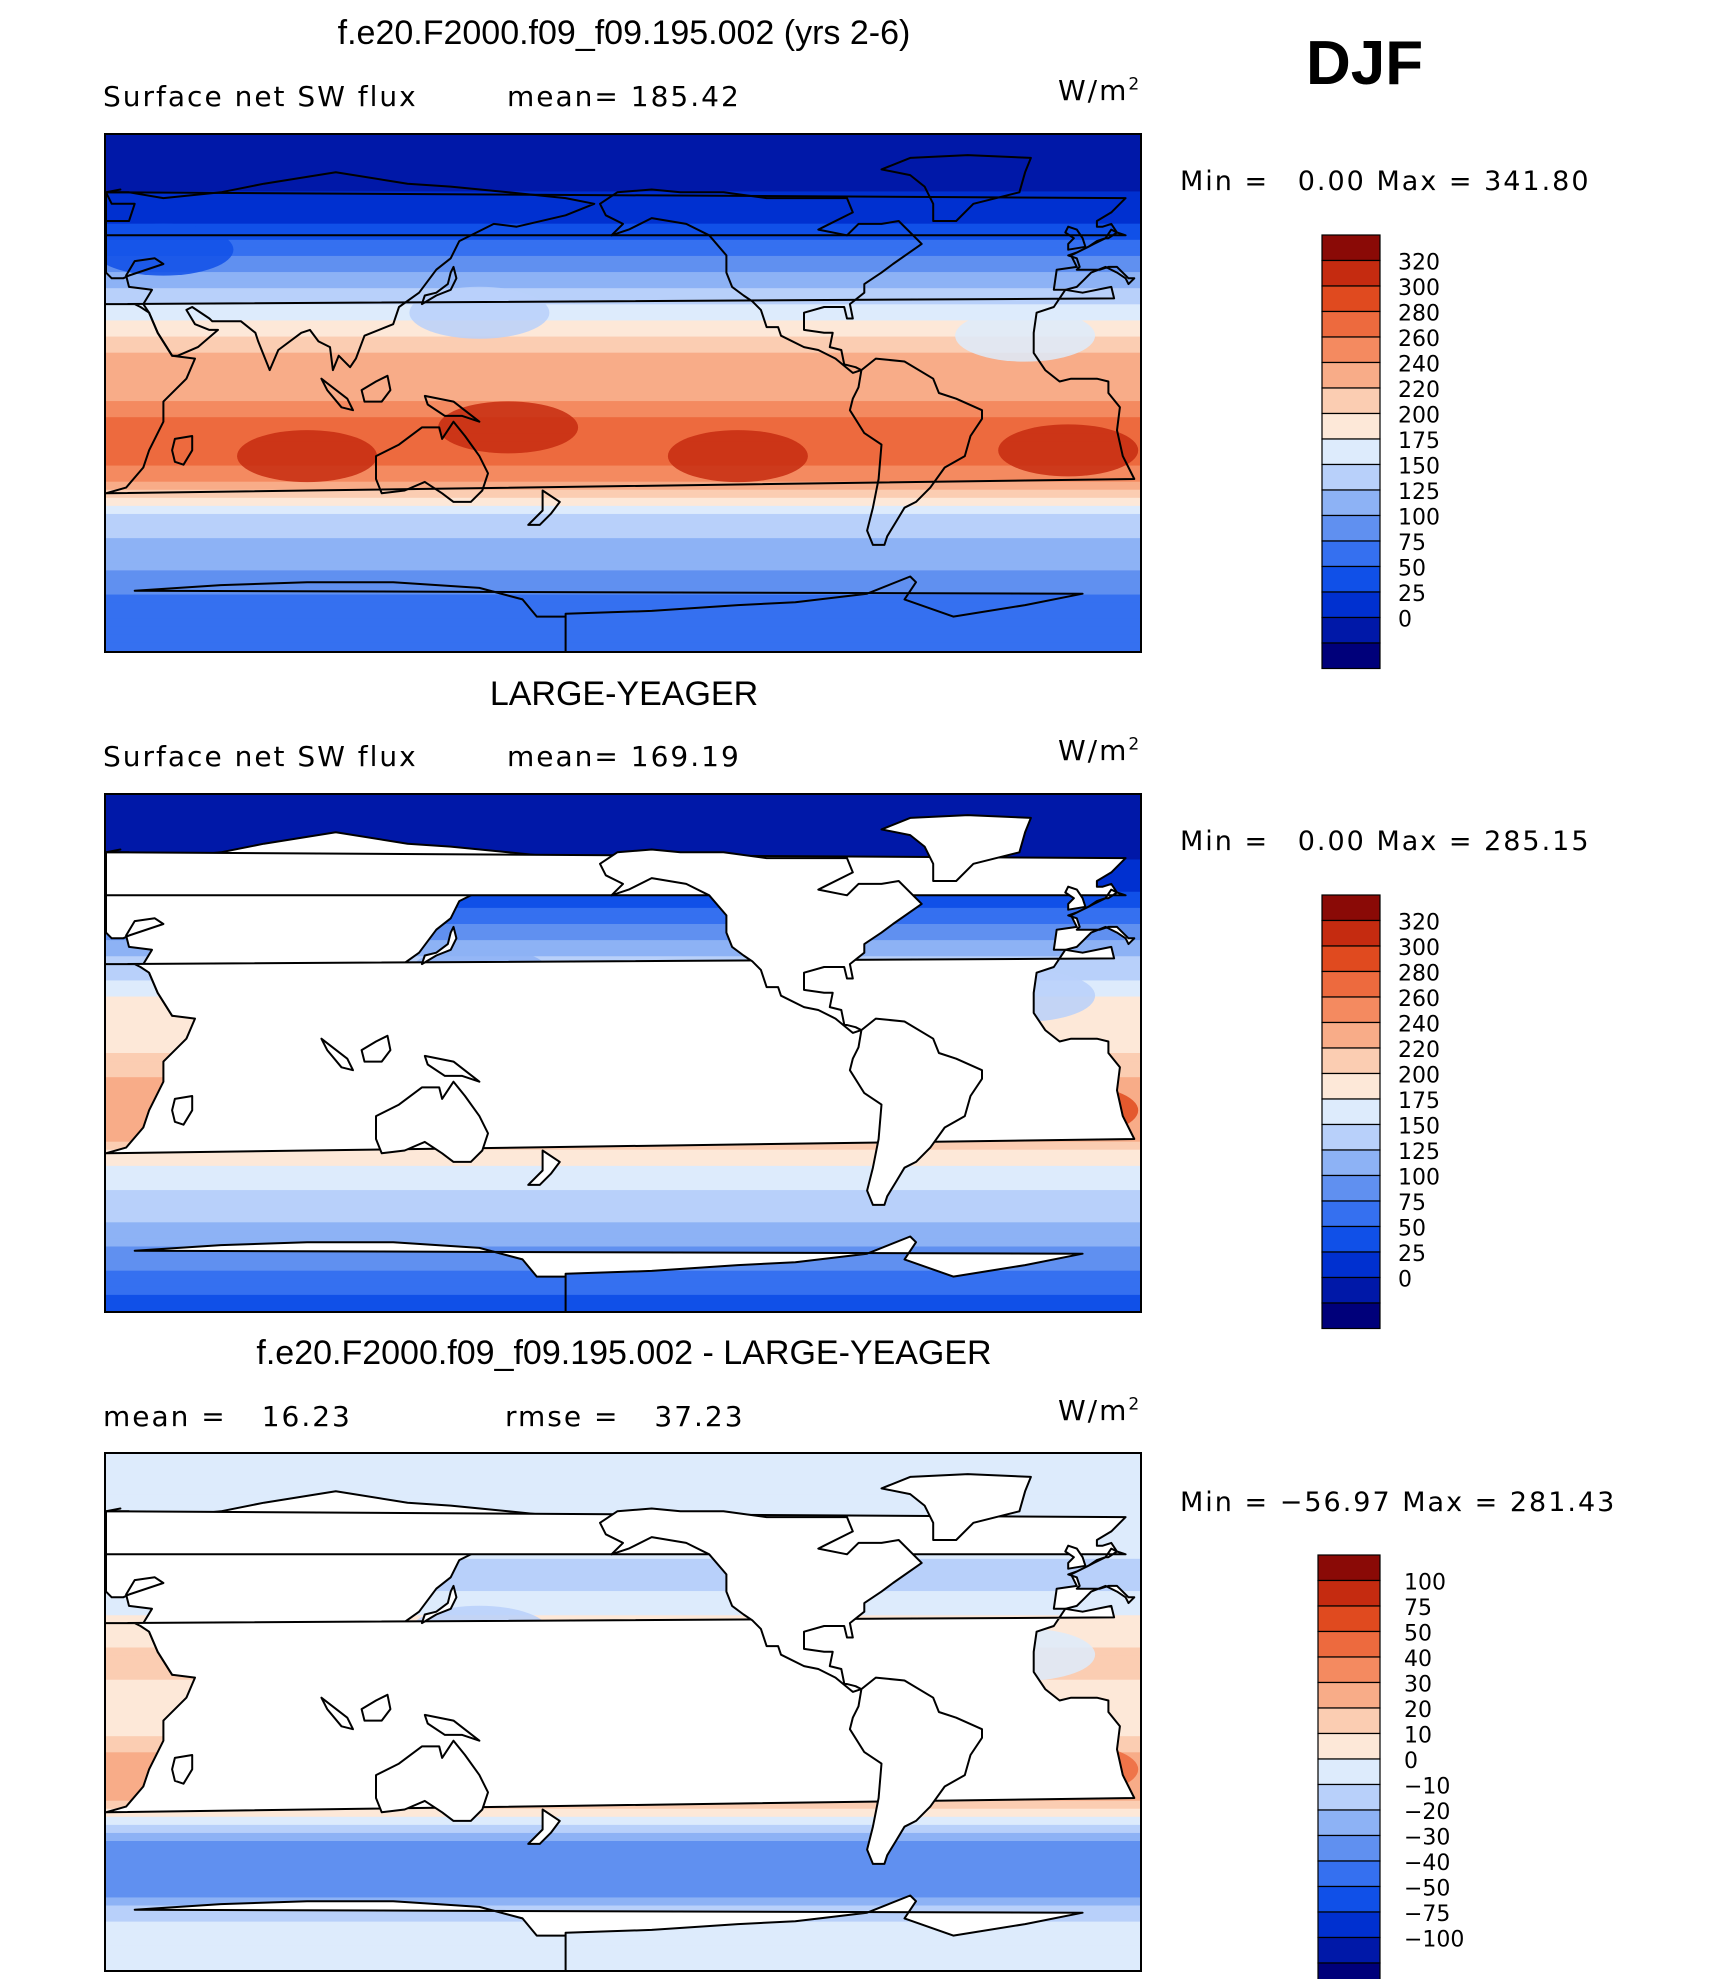 This screenshot has height=1979, width=1710. Describe the element at coordinates (915, 1111) in the screenshot. I see `panel-2-map-landmass-samerica` at that location.